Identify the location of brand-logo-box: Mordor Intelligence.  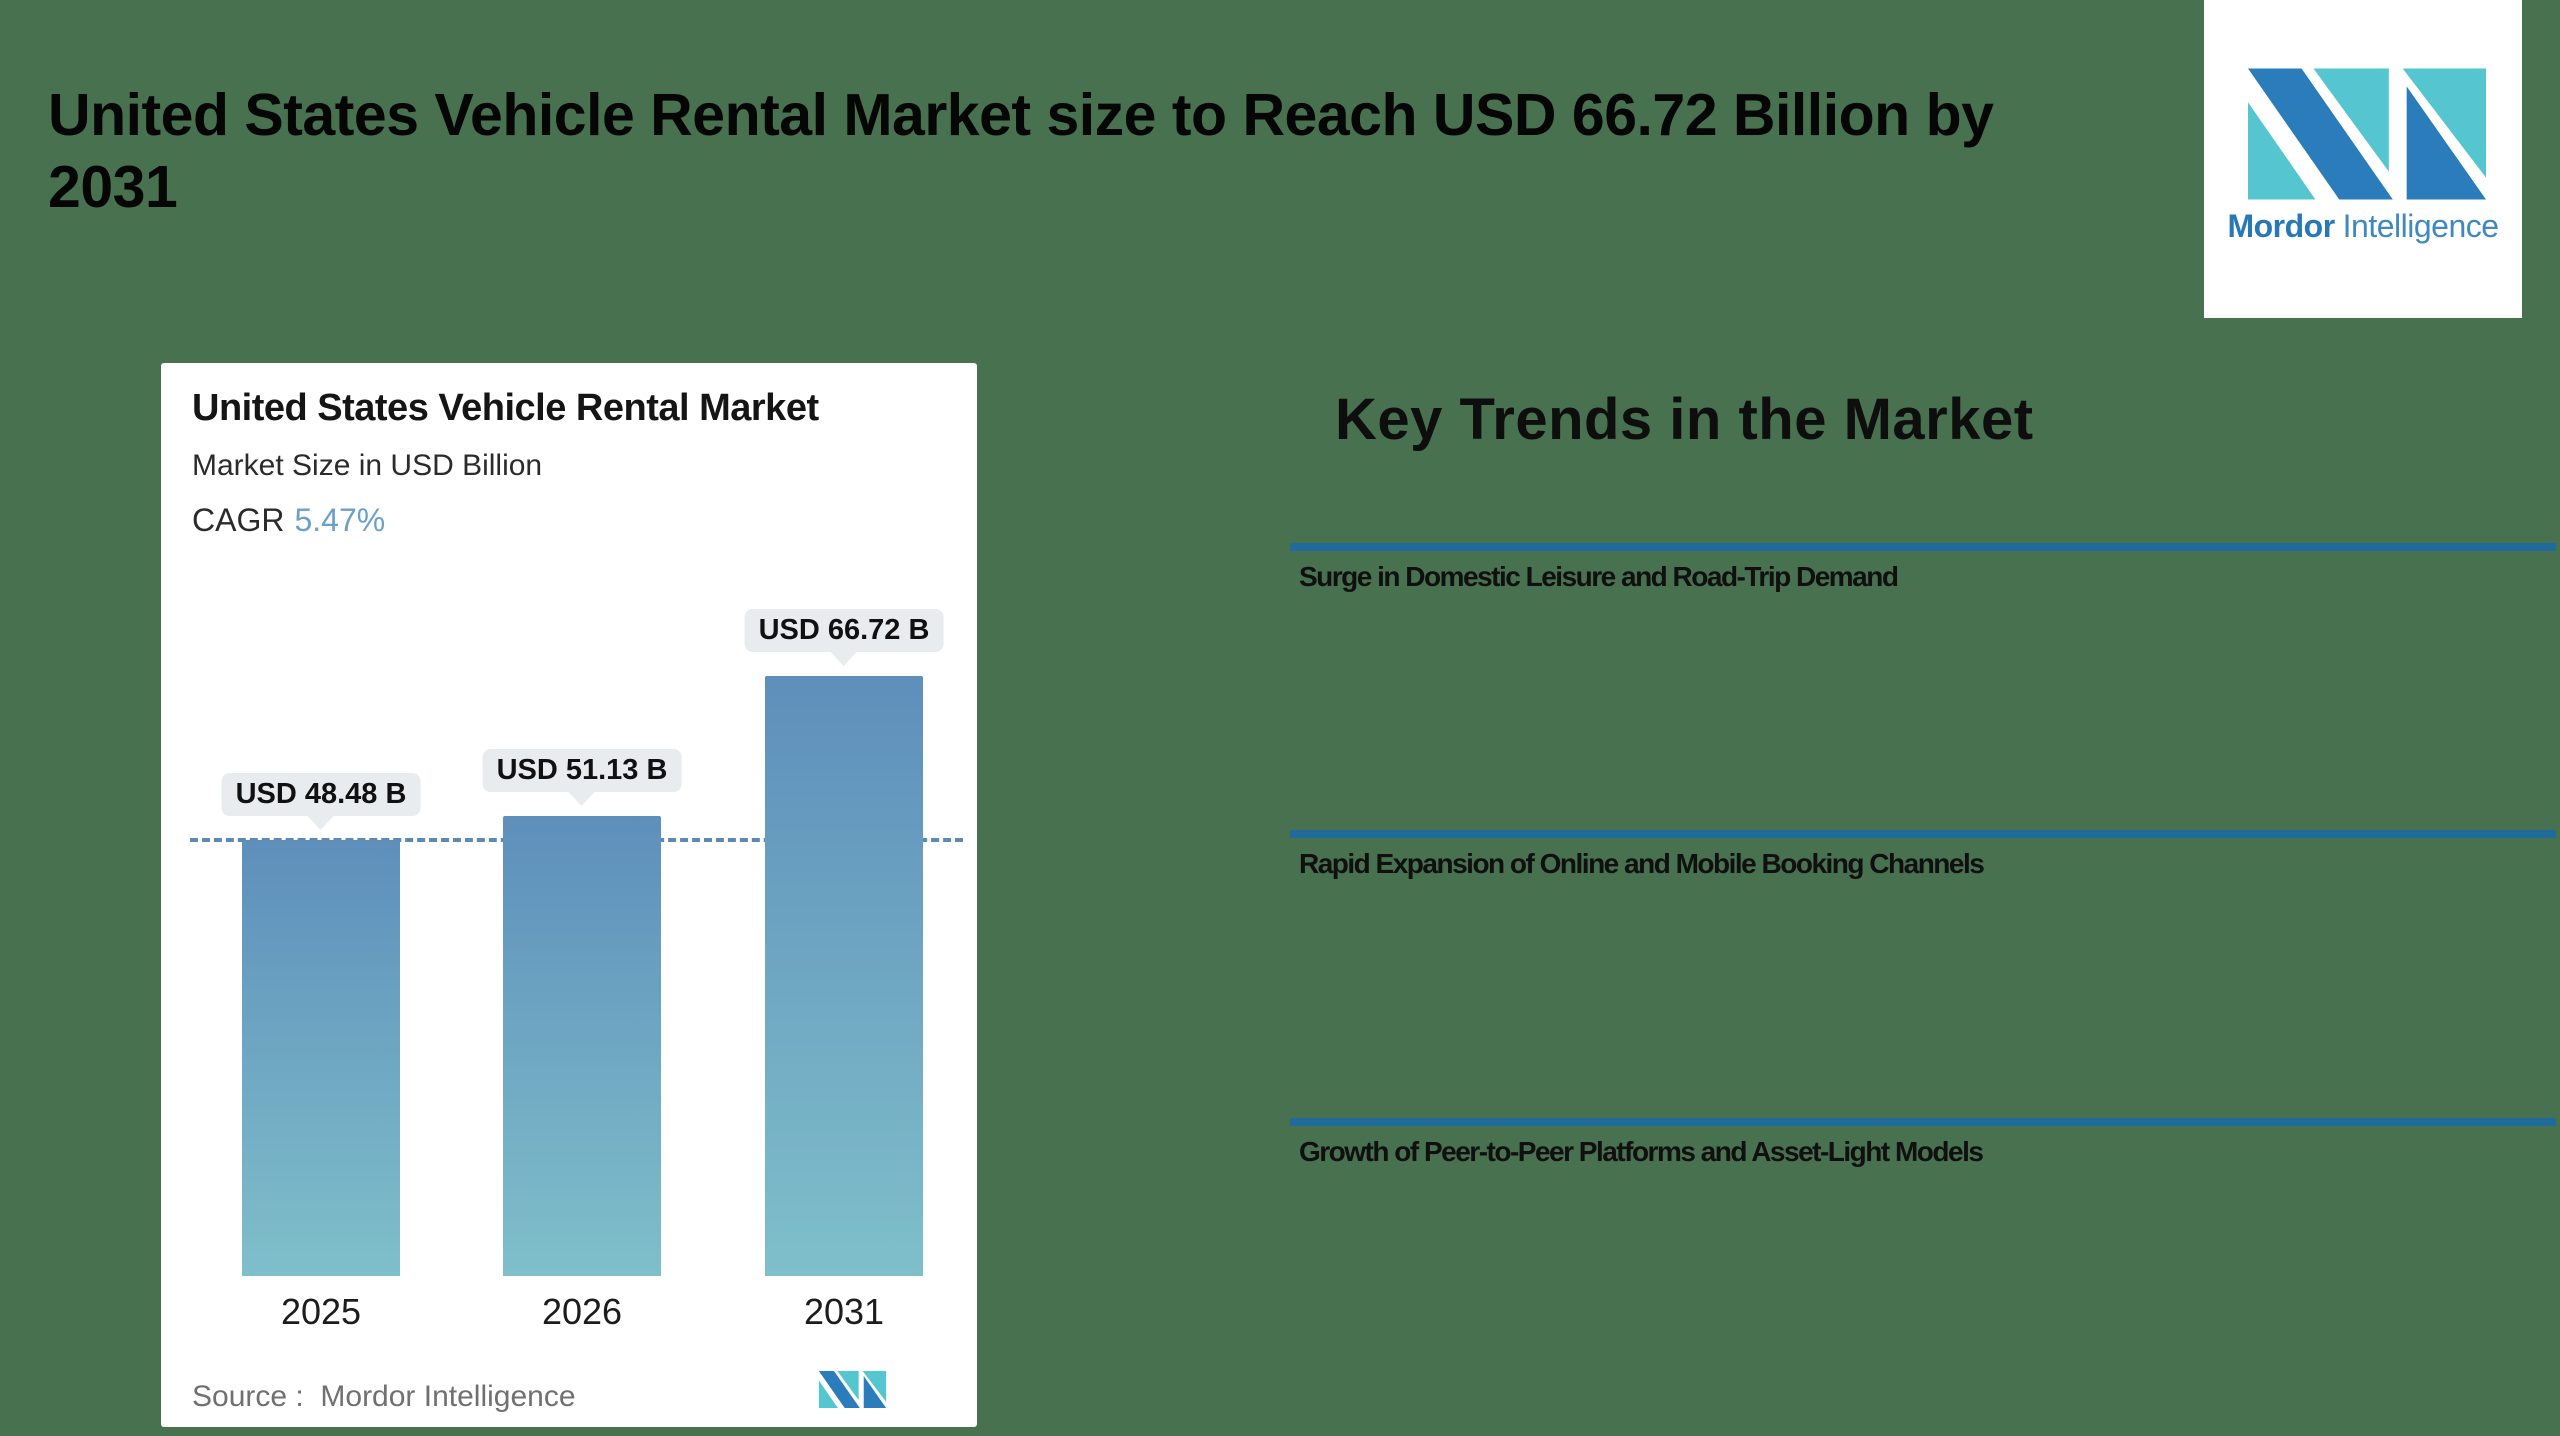
(2363, 159).